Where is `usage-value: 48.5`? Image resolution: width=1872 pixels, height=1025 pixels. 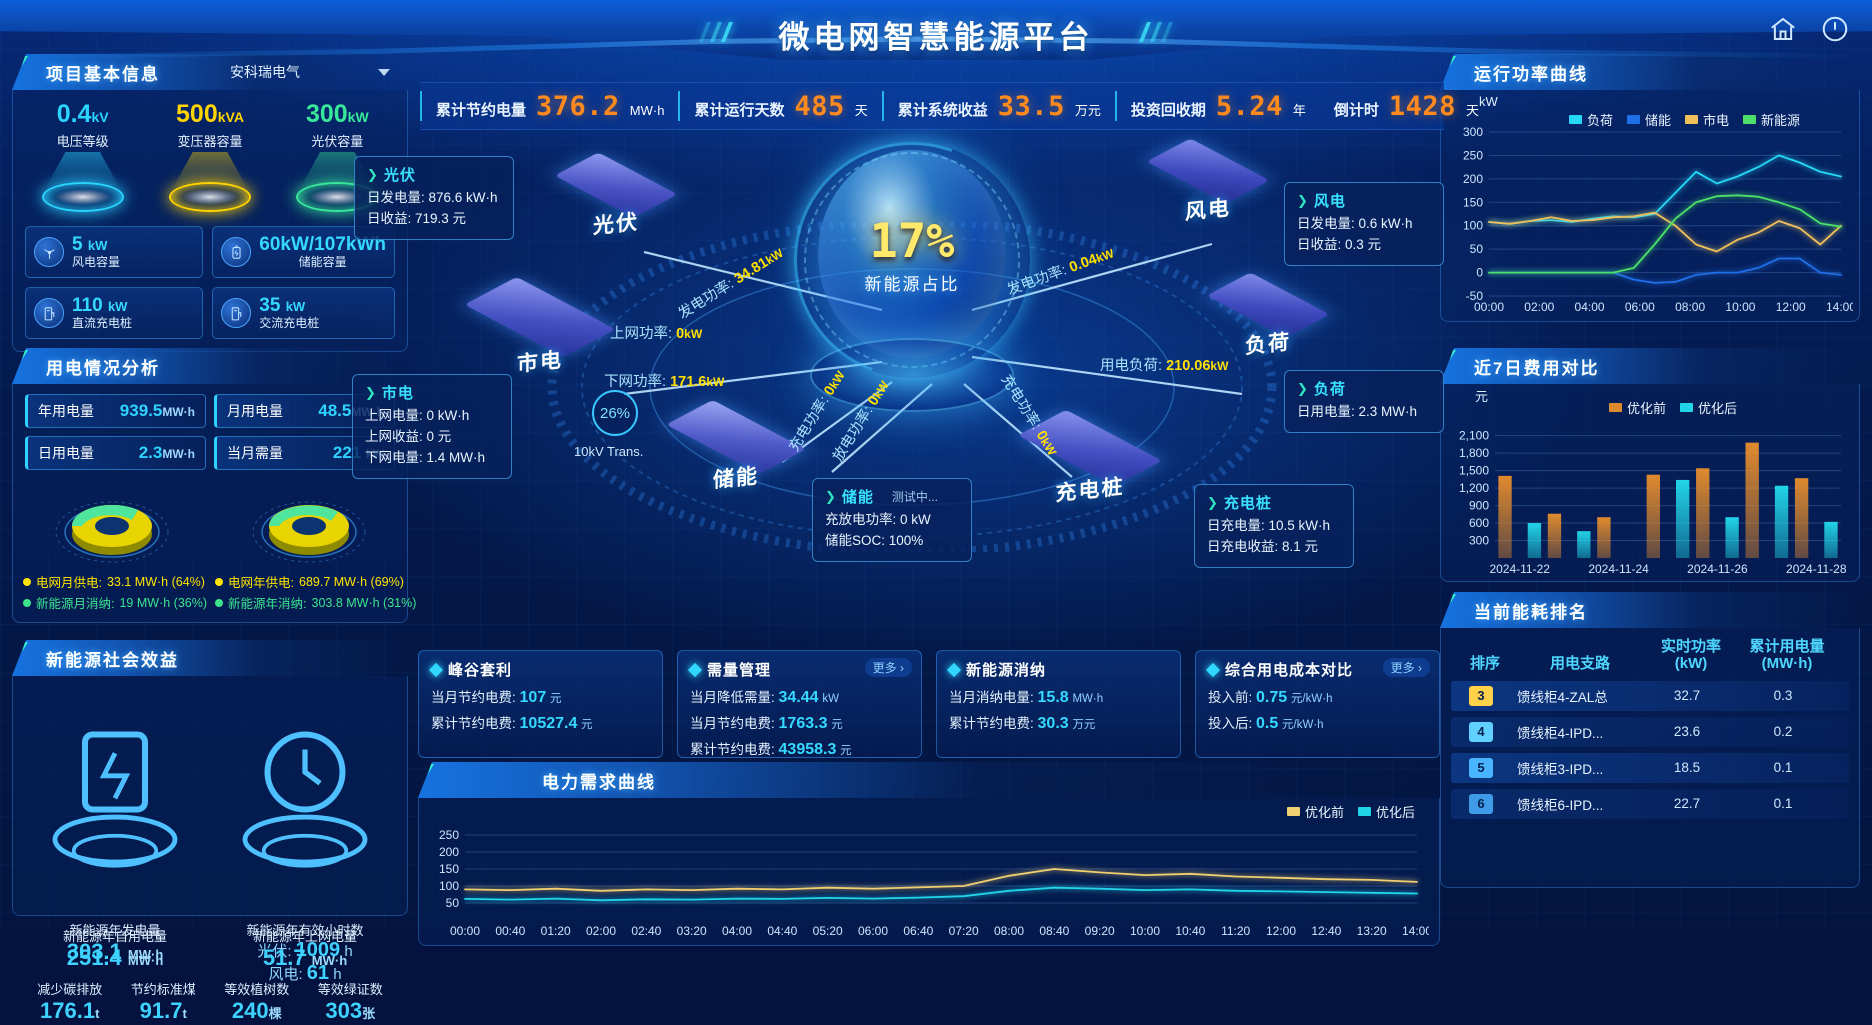
usage-value: 48.5 is located at coordinates (335, 410).